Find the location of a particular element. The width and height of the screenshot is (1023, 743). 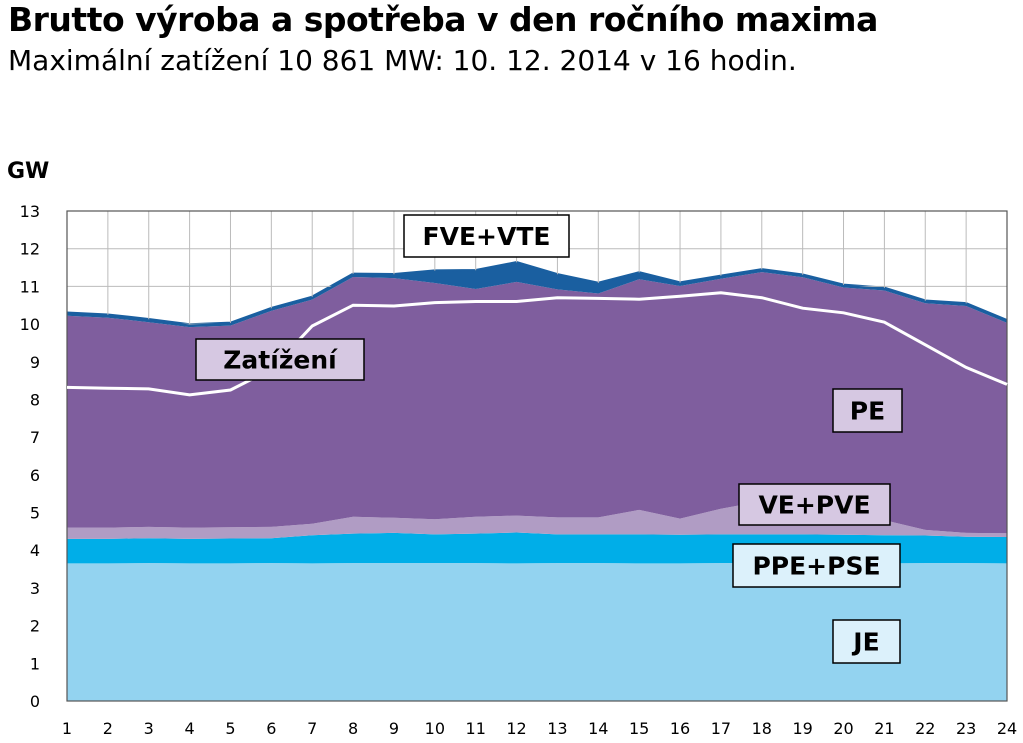

y-tick-label: 2 is located at coordinates (35, 626).